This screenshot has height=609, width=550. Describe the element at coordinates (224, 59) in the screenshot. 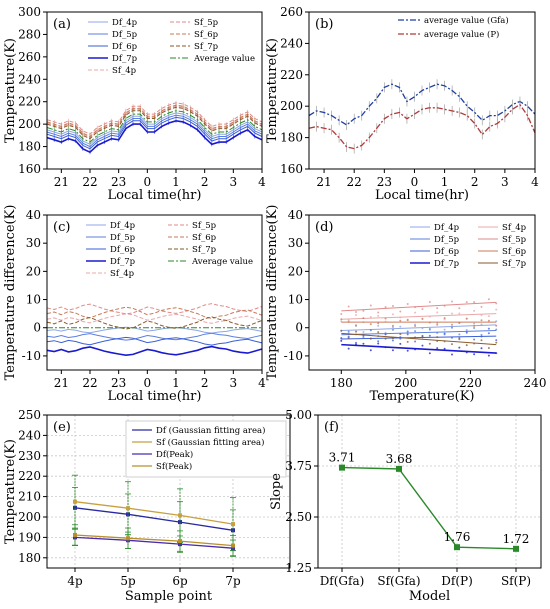

I see `legend-label: Average value` at that location.